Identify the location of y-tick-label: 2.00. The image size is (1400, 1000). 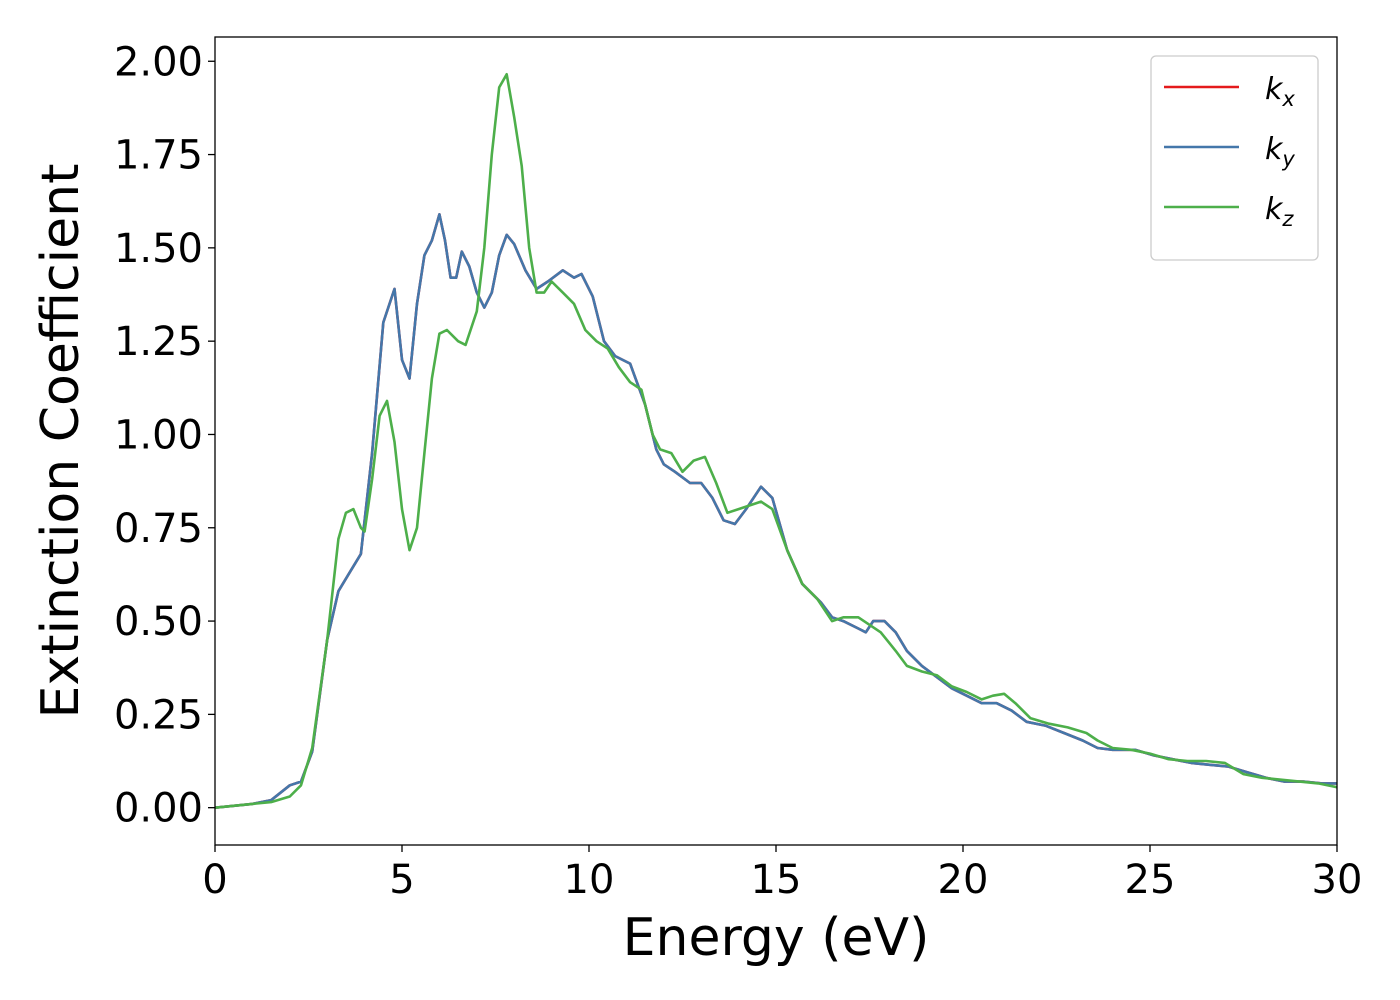
(158, 62).